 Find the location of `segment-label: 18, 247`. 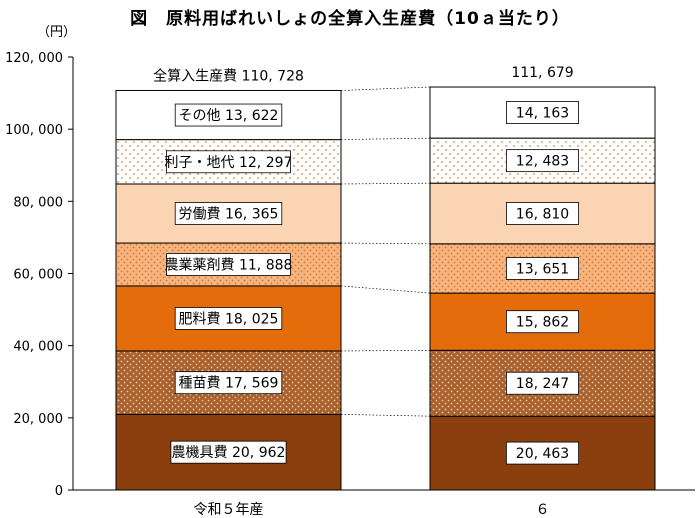

segment-label: 18, 247 is located at coordinates (542, 384).